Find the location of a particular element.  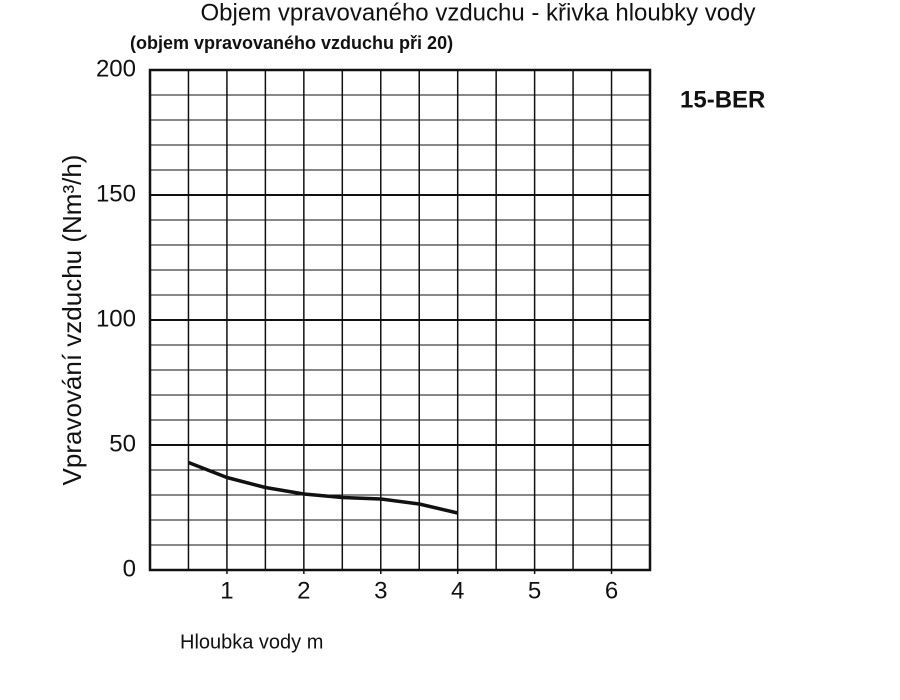

data-line is located at coordinates (323, 487).